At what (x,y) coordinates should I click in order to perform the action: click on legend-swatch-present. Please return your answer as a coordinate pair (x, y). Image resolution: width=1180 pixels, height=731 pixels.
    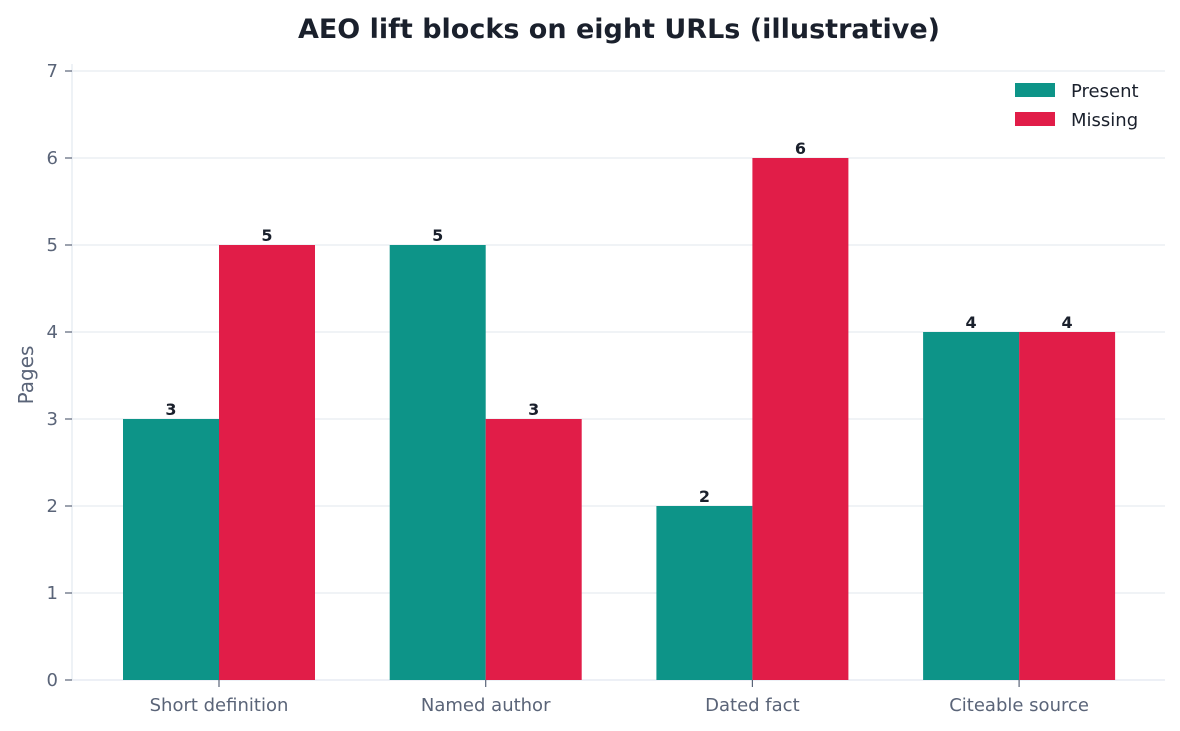
    Looking at the image, I should click on (1035, 90).